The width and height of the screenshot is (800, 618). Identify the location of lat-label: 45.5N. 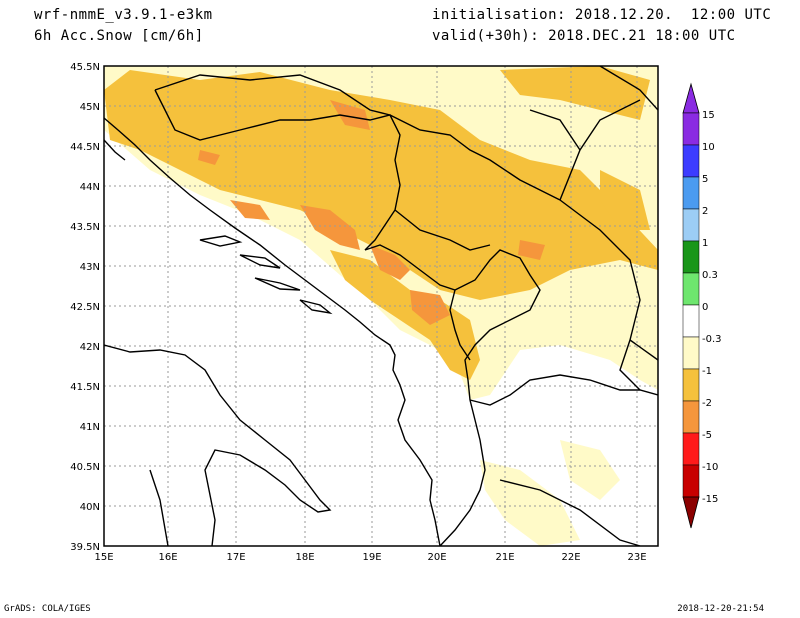
(85, 67).